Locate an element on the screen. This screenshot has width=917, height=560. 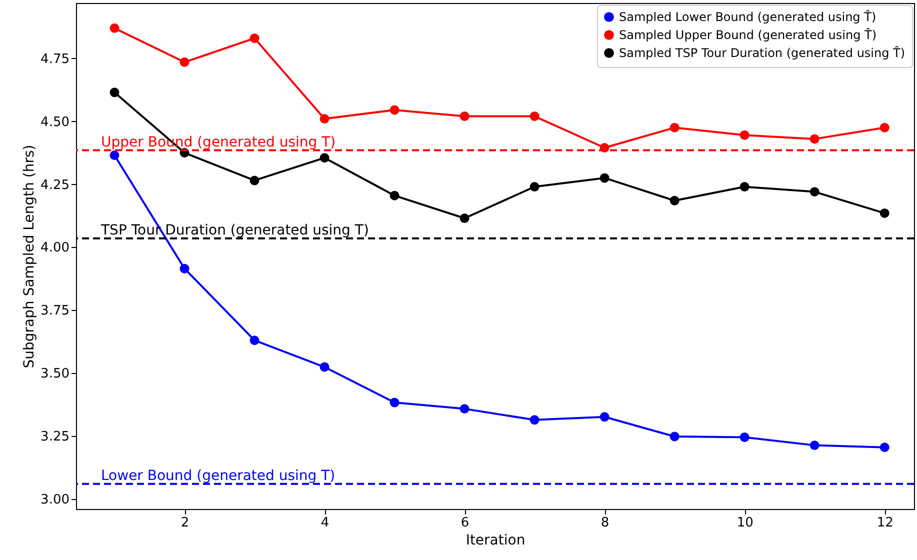
y-tick-label: 3.25 is located at coordinates (55, 436).